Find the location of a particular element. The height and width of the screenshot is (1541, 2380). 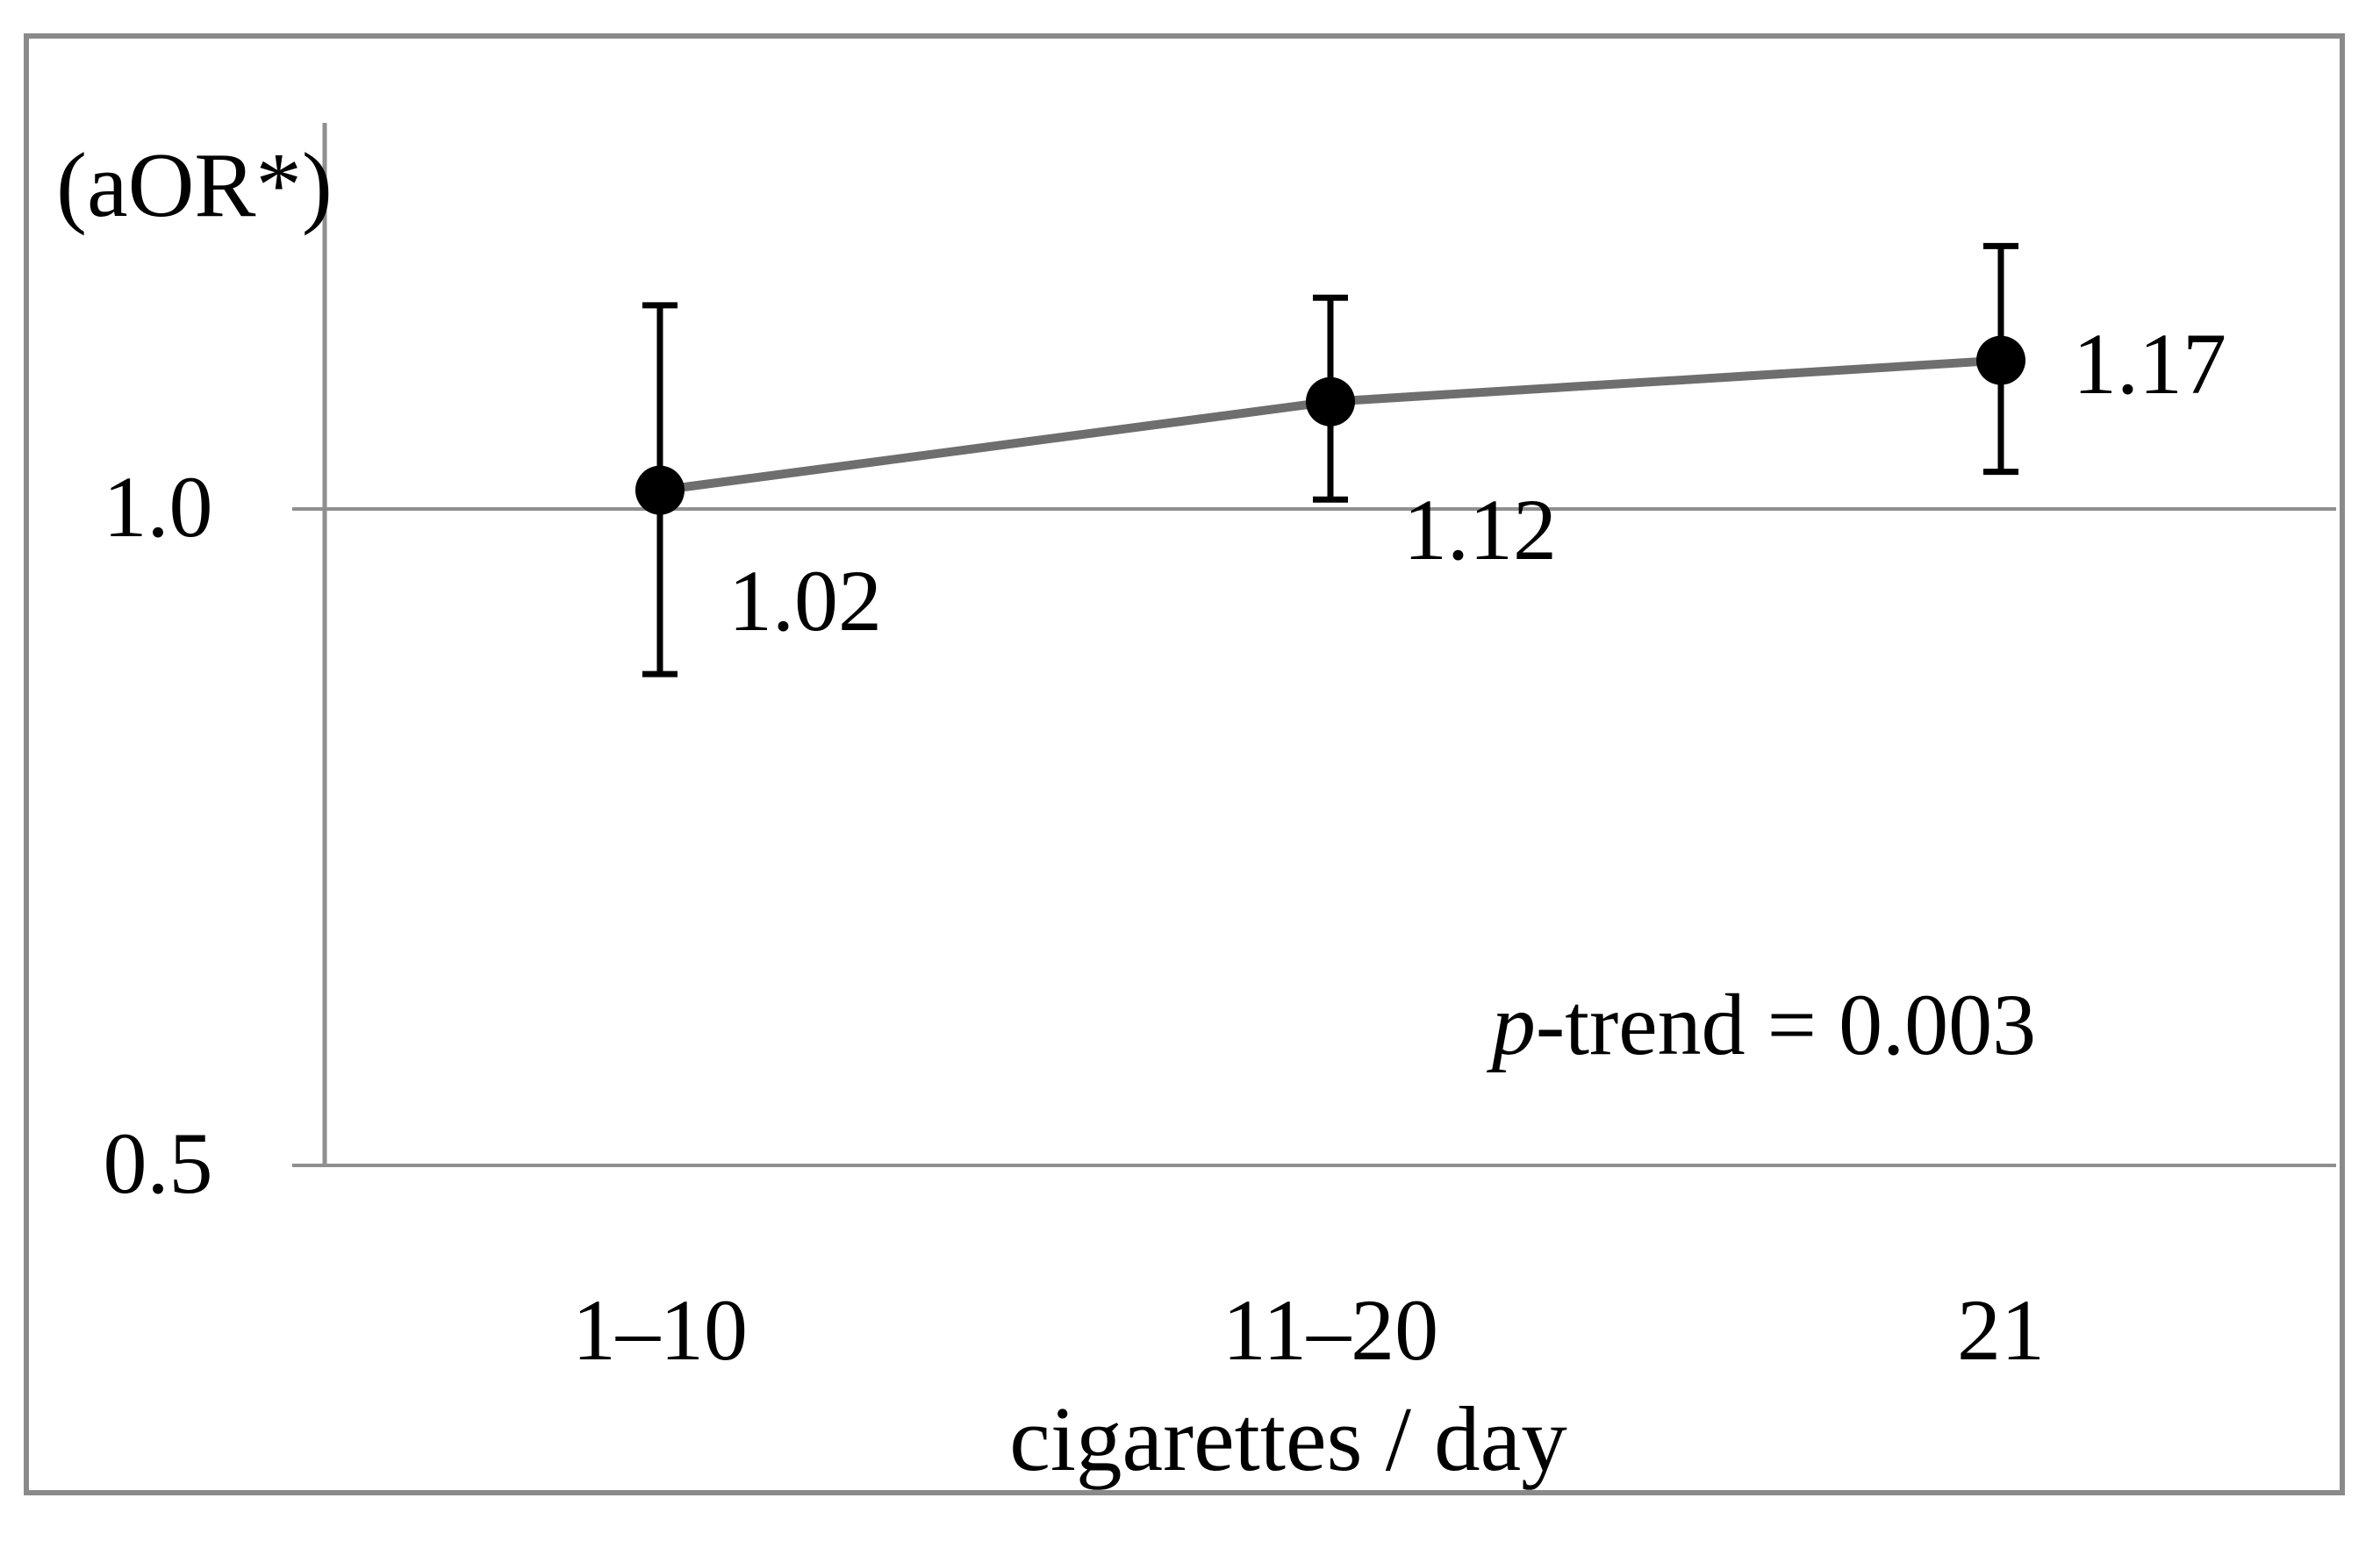

x-tick-label: 1–10 is located at coordinates (660, 1330).